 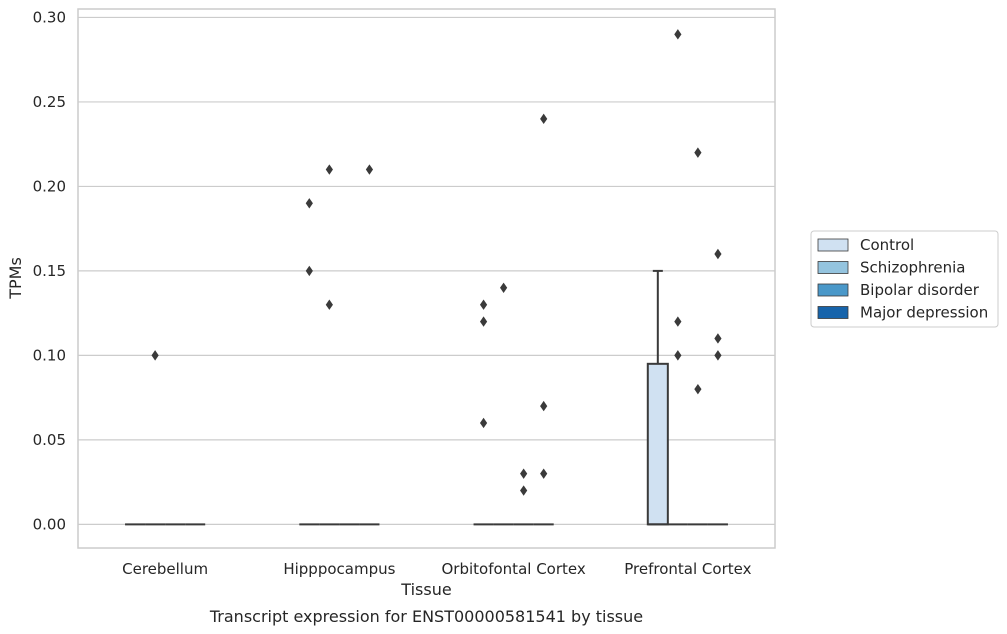 I want to click on y-tick-label: 0.20, so click(x=49, y=186).